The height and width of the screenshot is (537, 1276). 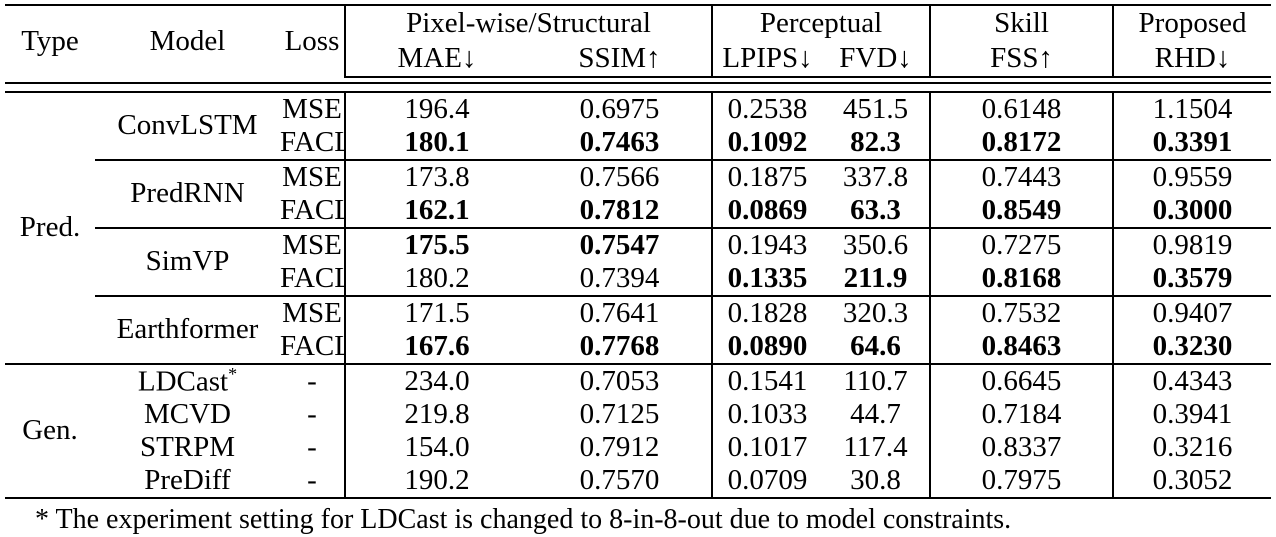 What do you see at coordinates (619, 480) in the screenshot?
I see `cell-ssim: 0.7570` at bounding box center [619, 480].